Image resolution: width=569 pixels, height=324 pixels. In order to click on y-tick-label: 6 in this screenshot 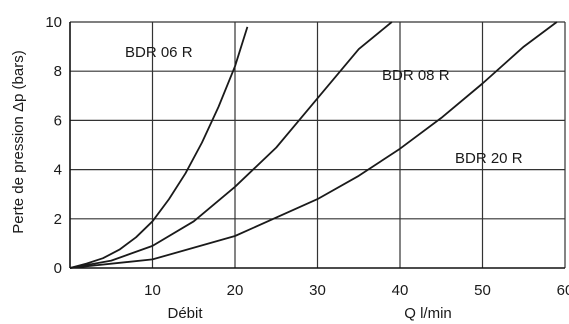, I will do `click(58, 120)`.